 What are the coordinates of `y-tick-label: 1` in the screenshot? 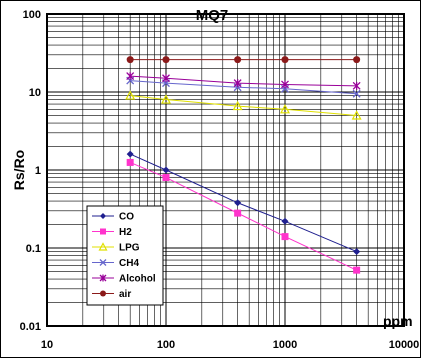 It's located at (38, 171).